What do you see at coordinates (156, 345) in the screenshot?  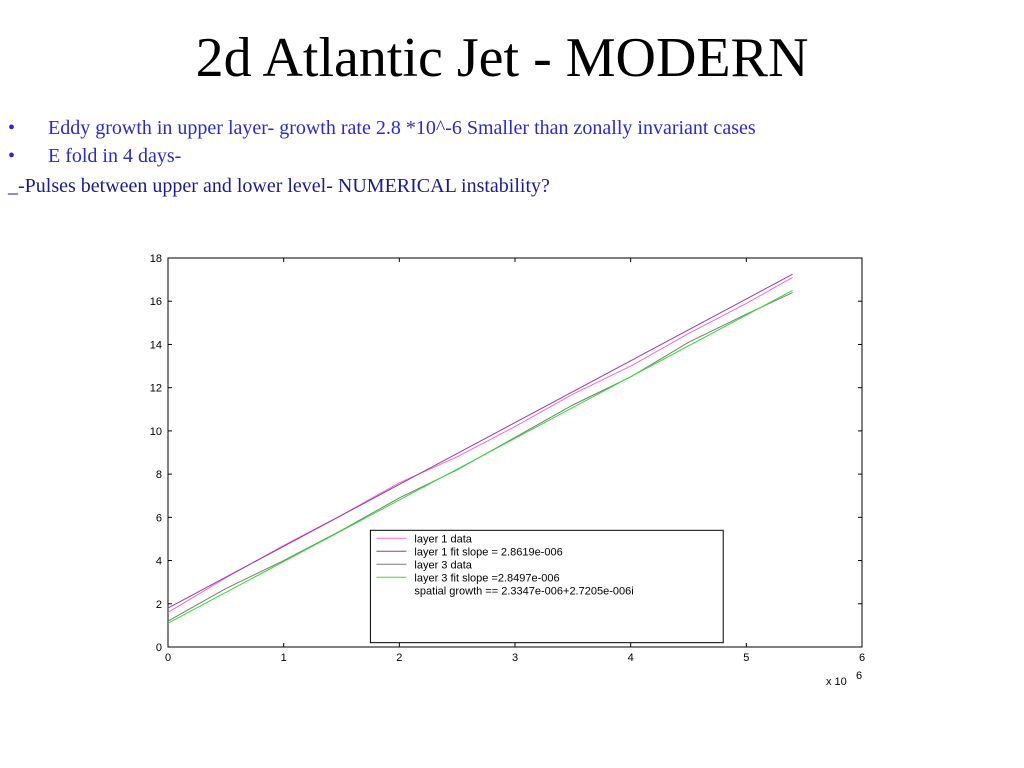 I see `y-tick-label: 14` at bounding box center [156, 345].